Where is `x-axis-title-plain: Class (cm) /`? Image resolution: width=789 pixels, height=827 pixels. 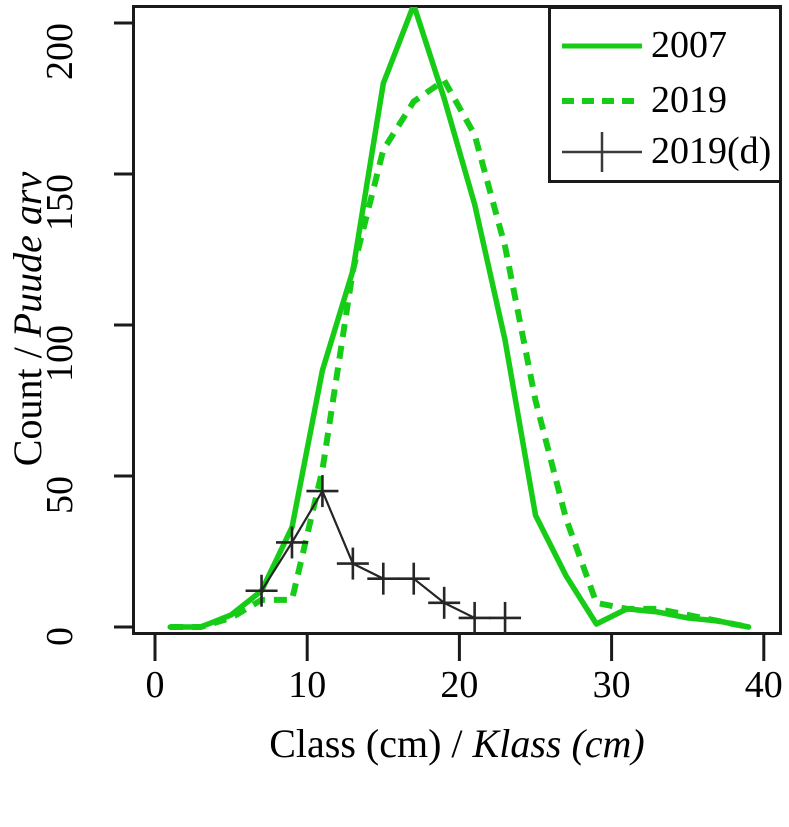 x-axis-title-plain: Class (cm) / is located at coordinates (371, 743).